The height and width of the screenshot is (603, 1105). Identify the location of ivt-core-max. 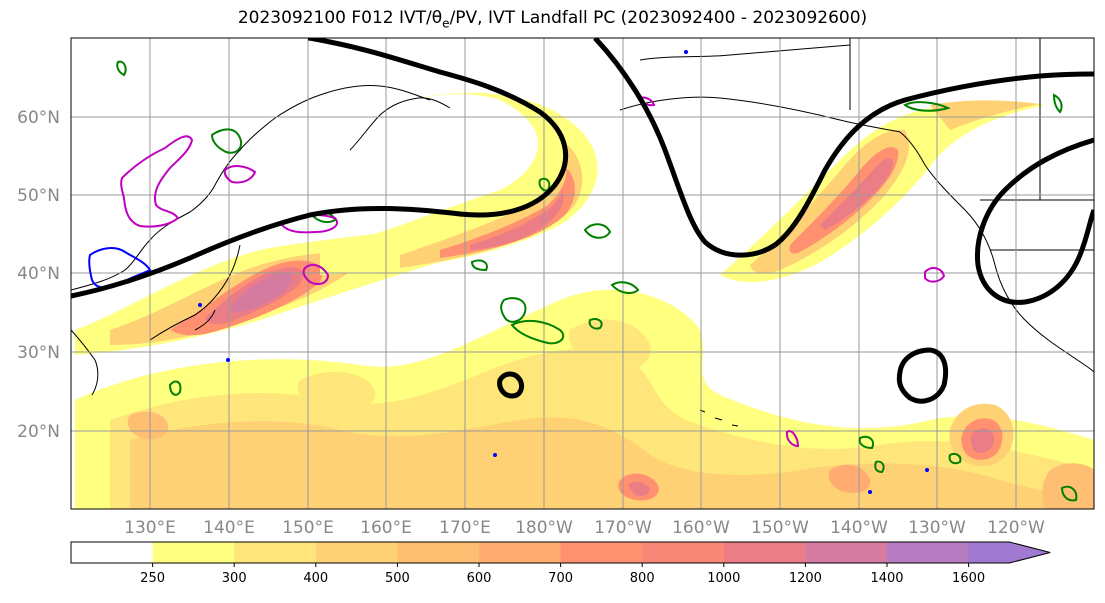
(261, 292).